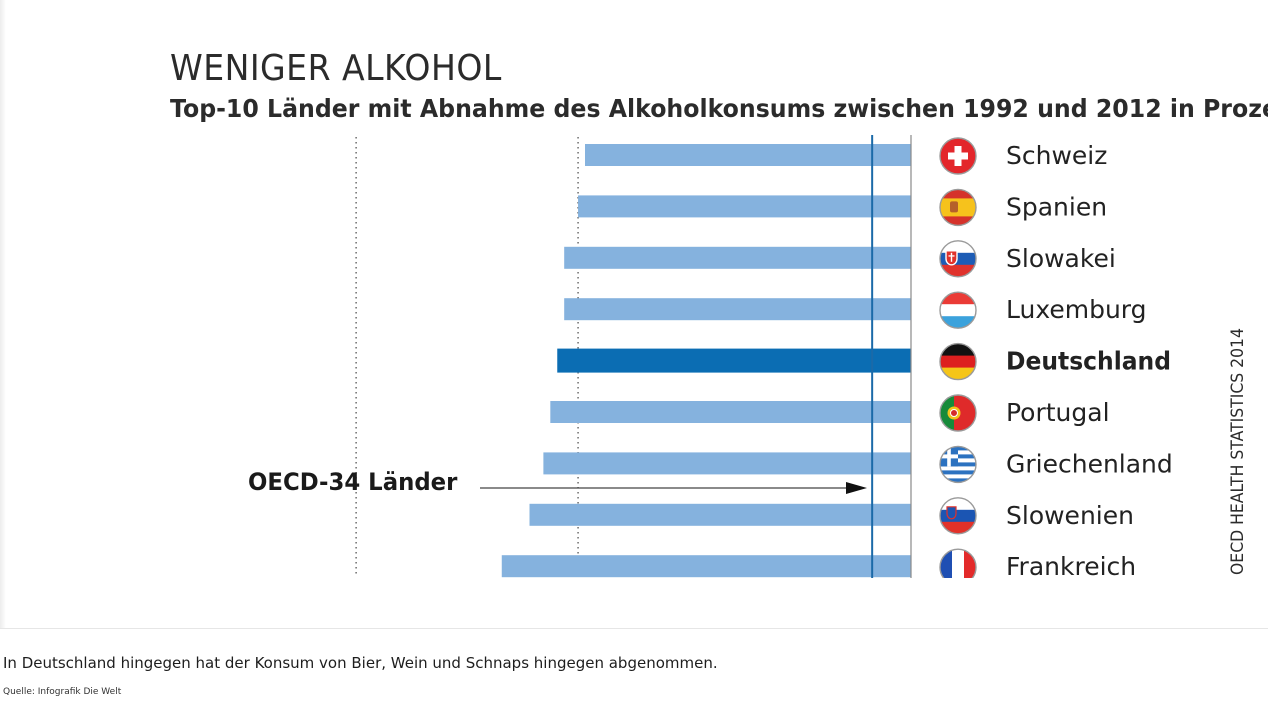  Describe the element at coordinates (958, 259) in the screenshot. I see `slovakia-flag-icon` at that location.